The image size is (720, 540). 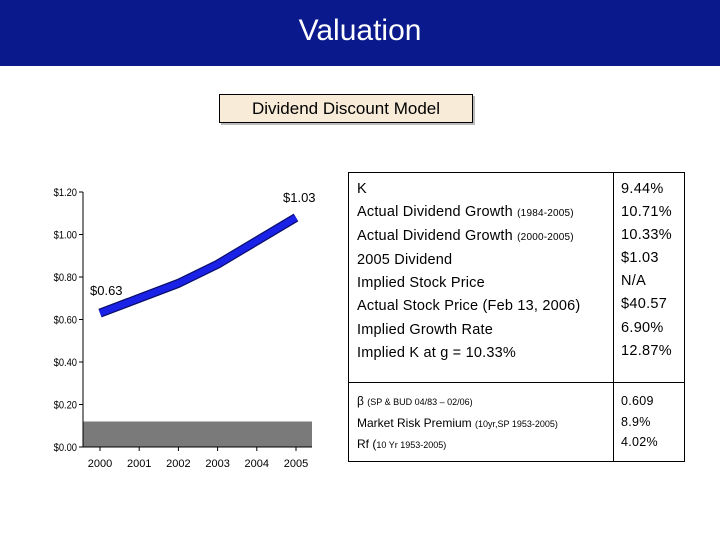 What do you see at coordinates (636, 421) in the screenshot?
I see `row-value-mrp: 8.9%` at bounding box center [636, 421].